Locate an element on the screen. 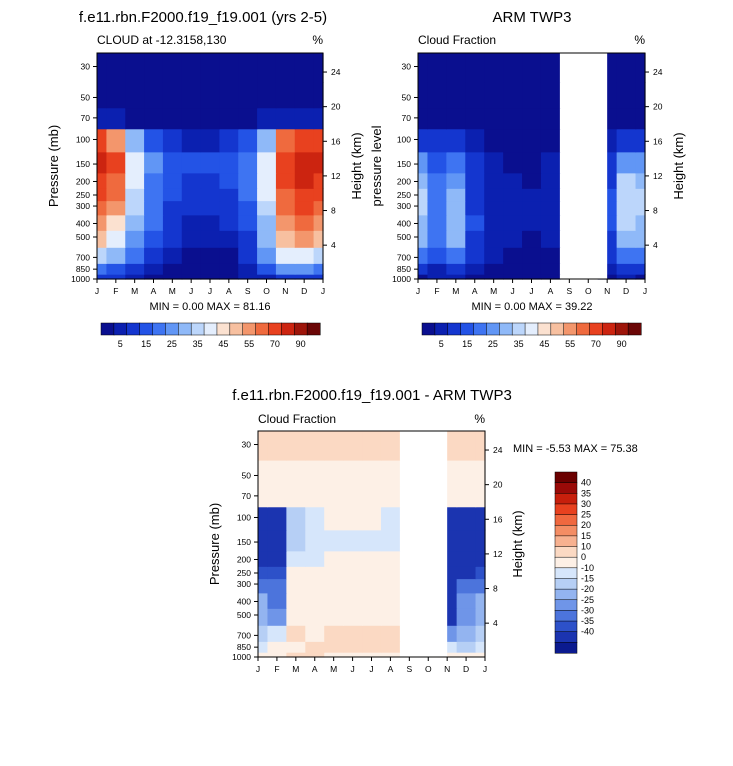  month-tick-label: A is located at coordinates (475, 291).